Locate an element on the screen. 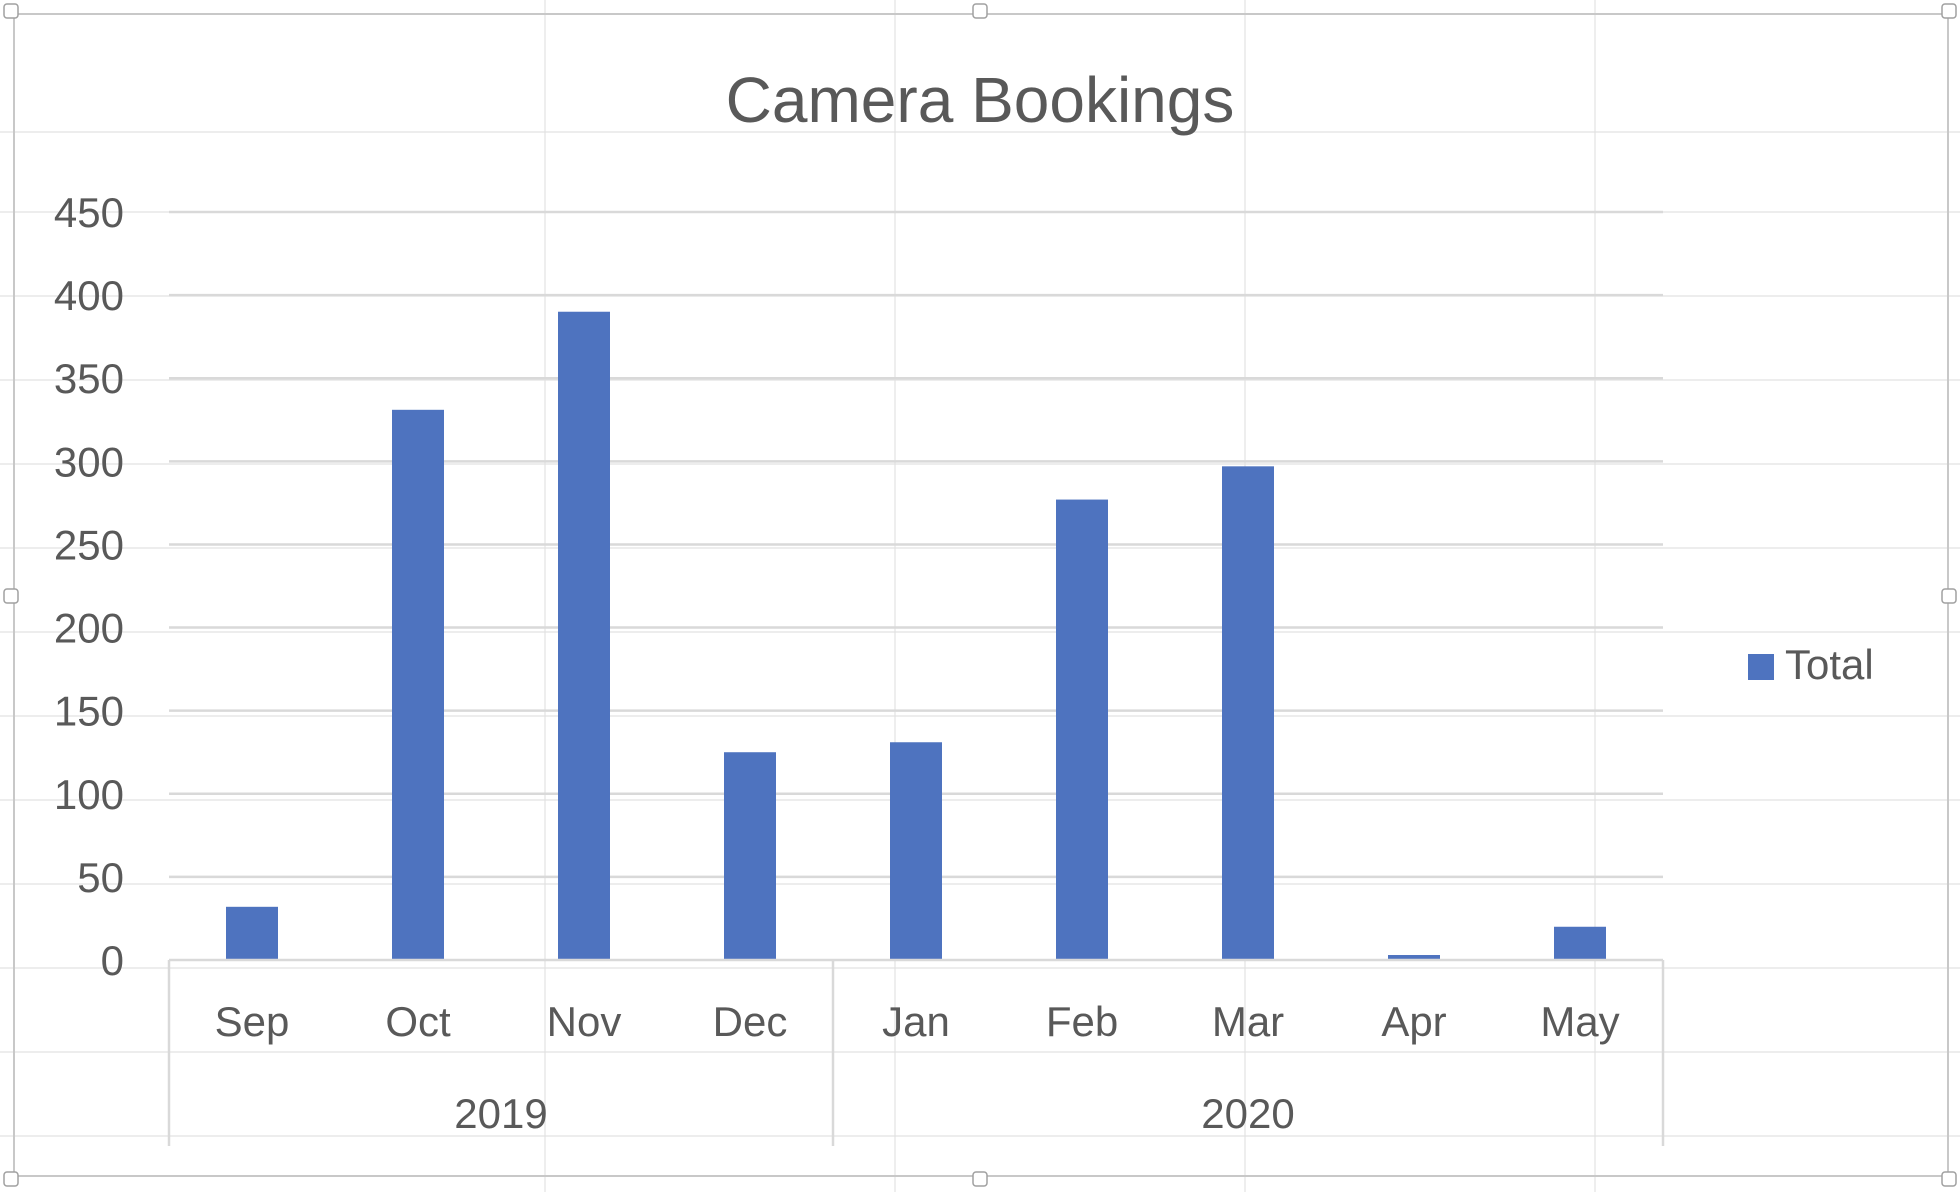 The image size is (1960, 1192). x-category-label: Oct is located at coordinates (418, 1021).